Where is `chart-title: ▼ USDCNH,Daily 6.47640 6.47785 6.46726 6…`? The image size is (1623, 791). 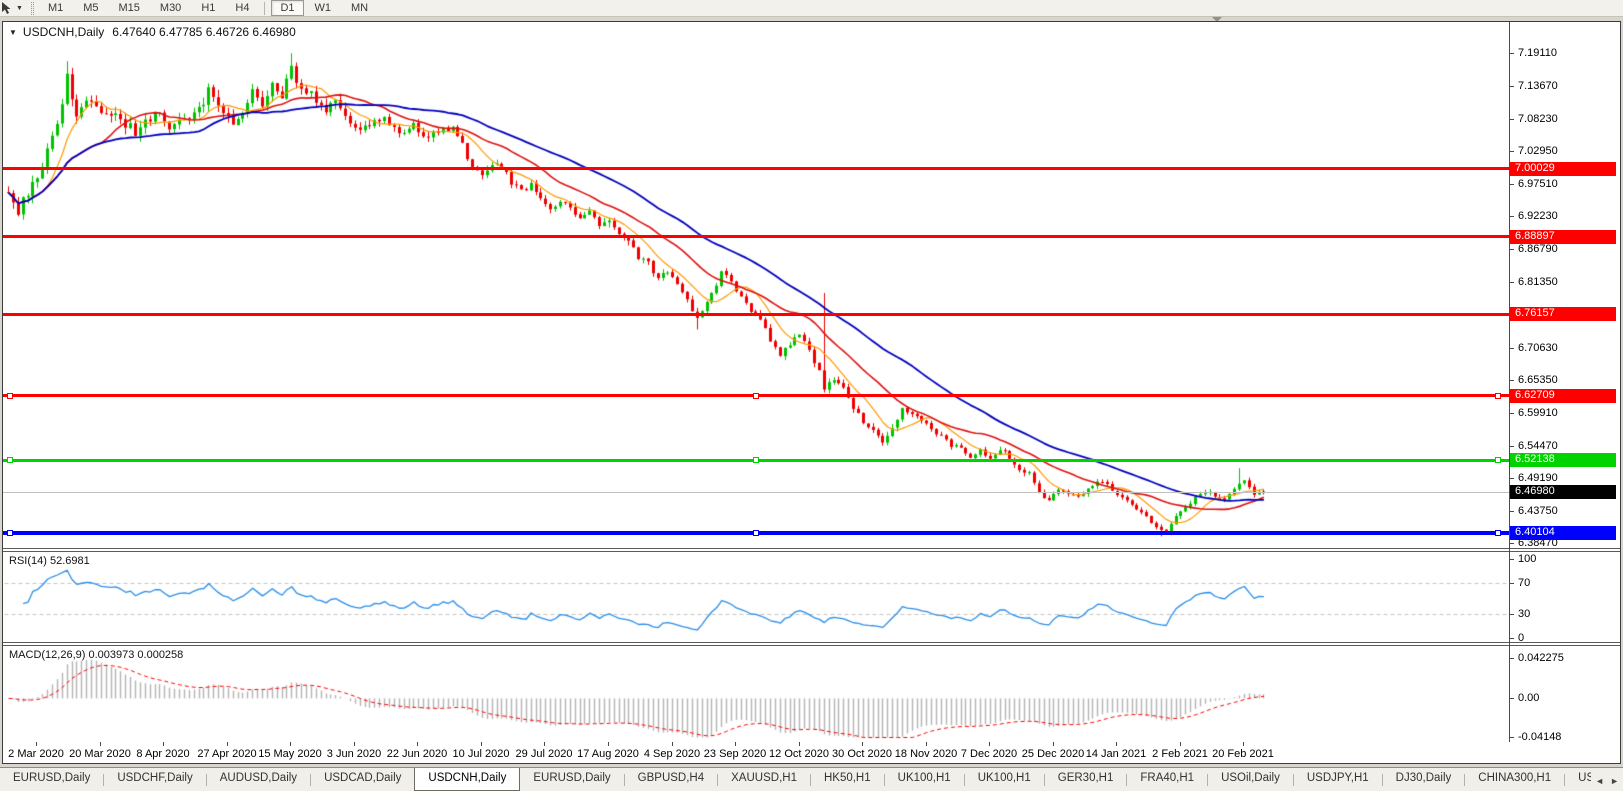
chart-title: ▼ USDCNH,Daily 6.47640 6.47785 6.46726 6… is located at coordinates (152, 32).